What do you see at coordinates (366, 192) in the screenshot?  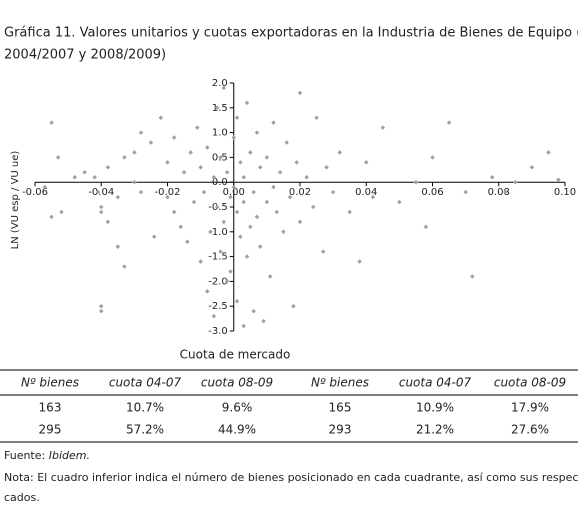 I see `x-tick-label: 0.04` at bounding box center [366, 192].